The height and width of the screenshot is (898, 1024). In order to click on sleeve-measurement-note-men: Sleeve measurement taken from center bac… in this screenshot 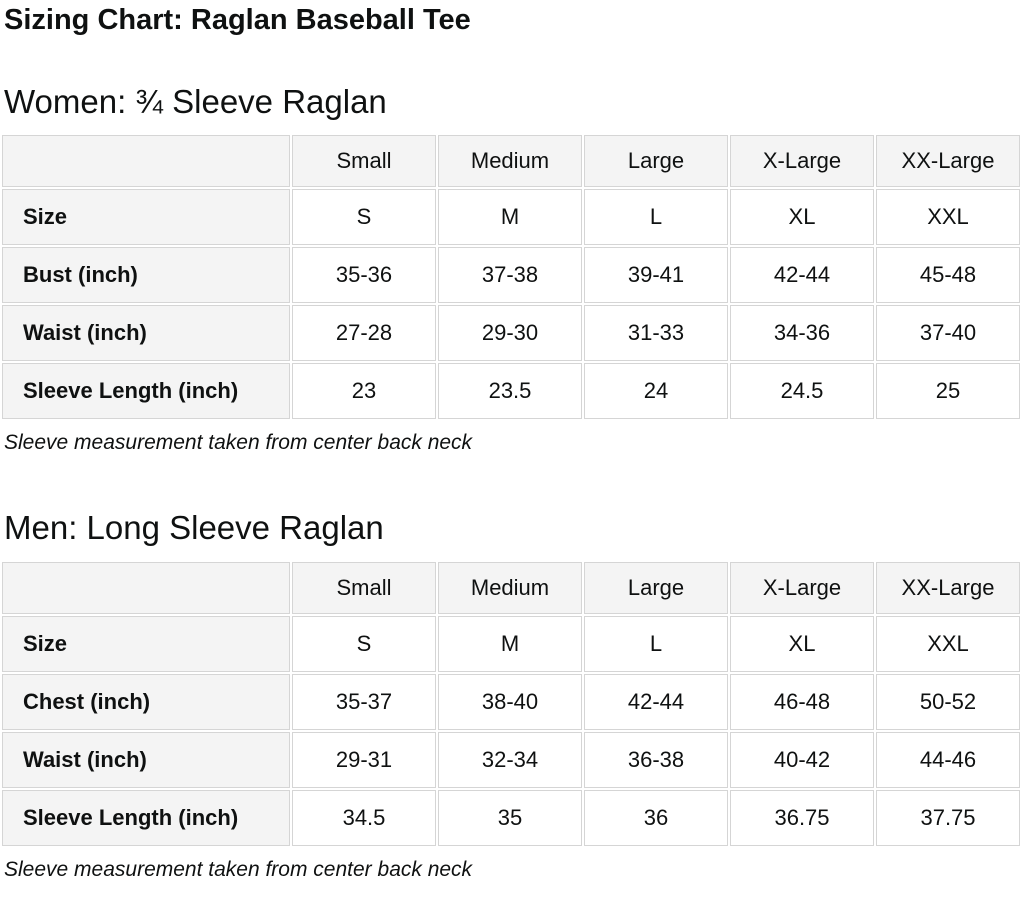, I will do `click(238, 869)`.